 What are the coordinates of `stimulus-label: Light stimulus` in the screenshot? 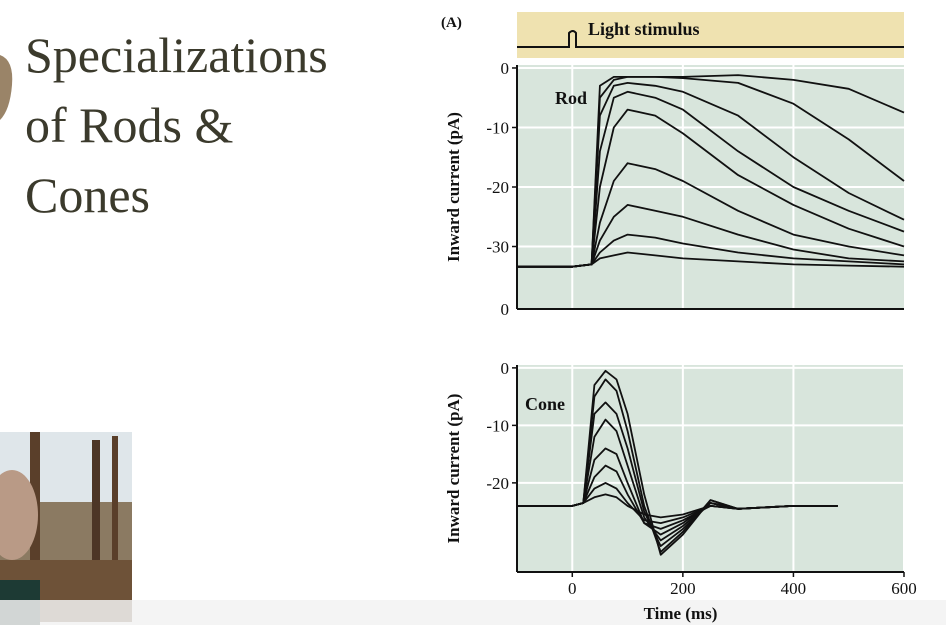 It's located at (644, 29).